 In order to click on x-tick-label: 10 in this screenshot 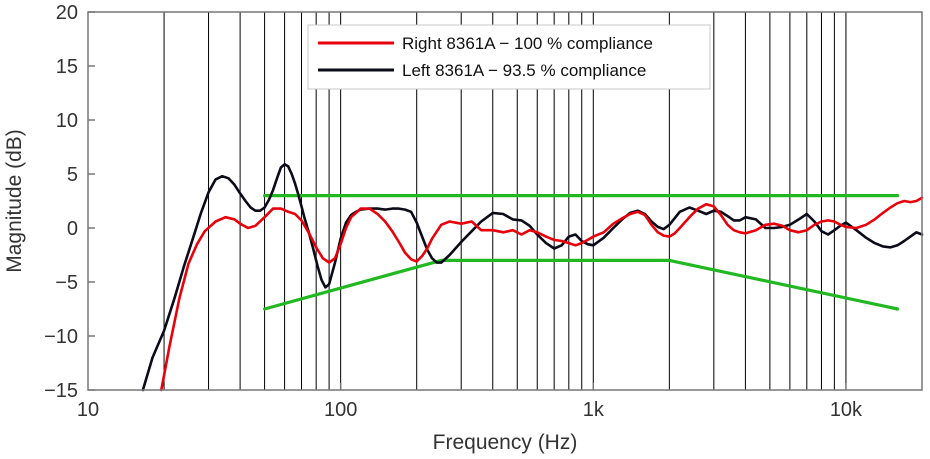, I will do `click(88, 410)`.